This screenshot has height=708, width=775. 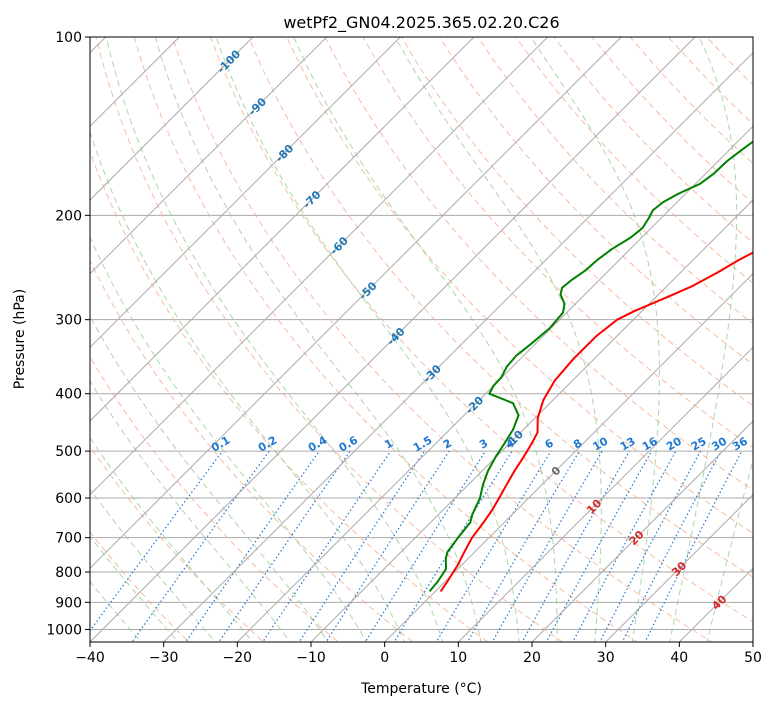 I want to click on x-axis-label: Temperature (°C), so click(x=421, y=689).